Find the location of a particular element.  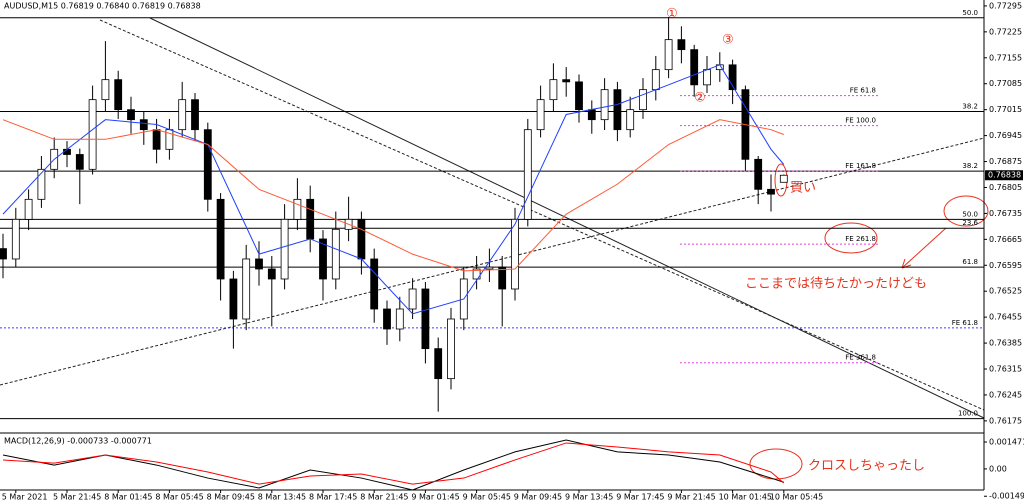

x-tick-label: 9 Mar 13:45 is located at coordinates (589, 497).